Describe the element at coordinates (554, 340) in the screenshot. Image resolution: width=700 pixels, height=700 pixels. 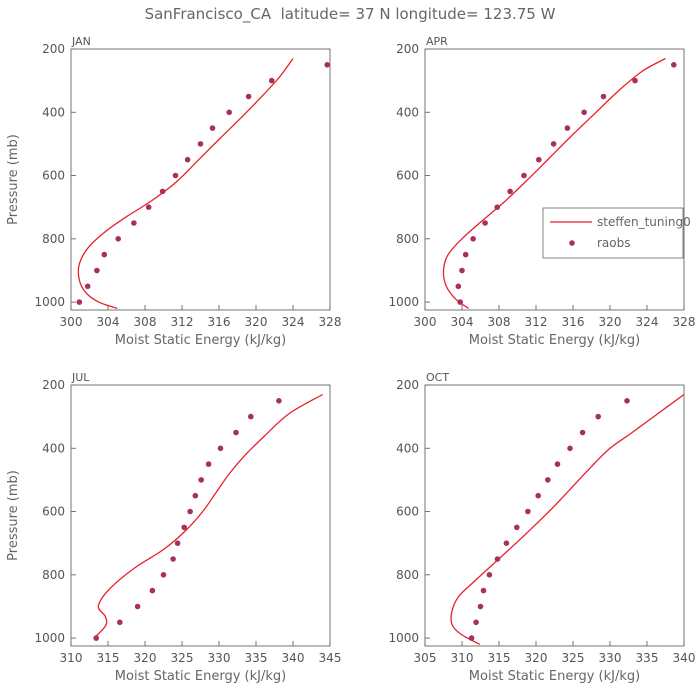
I see `x-axis-label-apr: Moist Static Energy (kJ/kg)` at that location.